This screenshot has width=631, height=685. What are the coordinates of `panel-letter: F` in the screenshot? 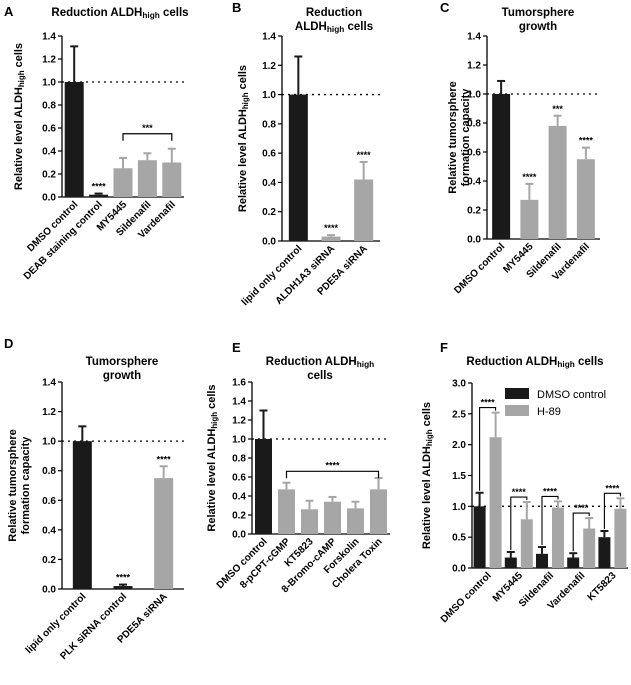 It's located at (444, 347).